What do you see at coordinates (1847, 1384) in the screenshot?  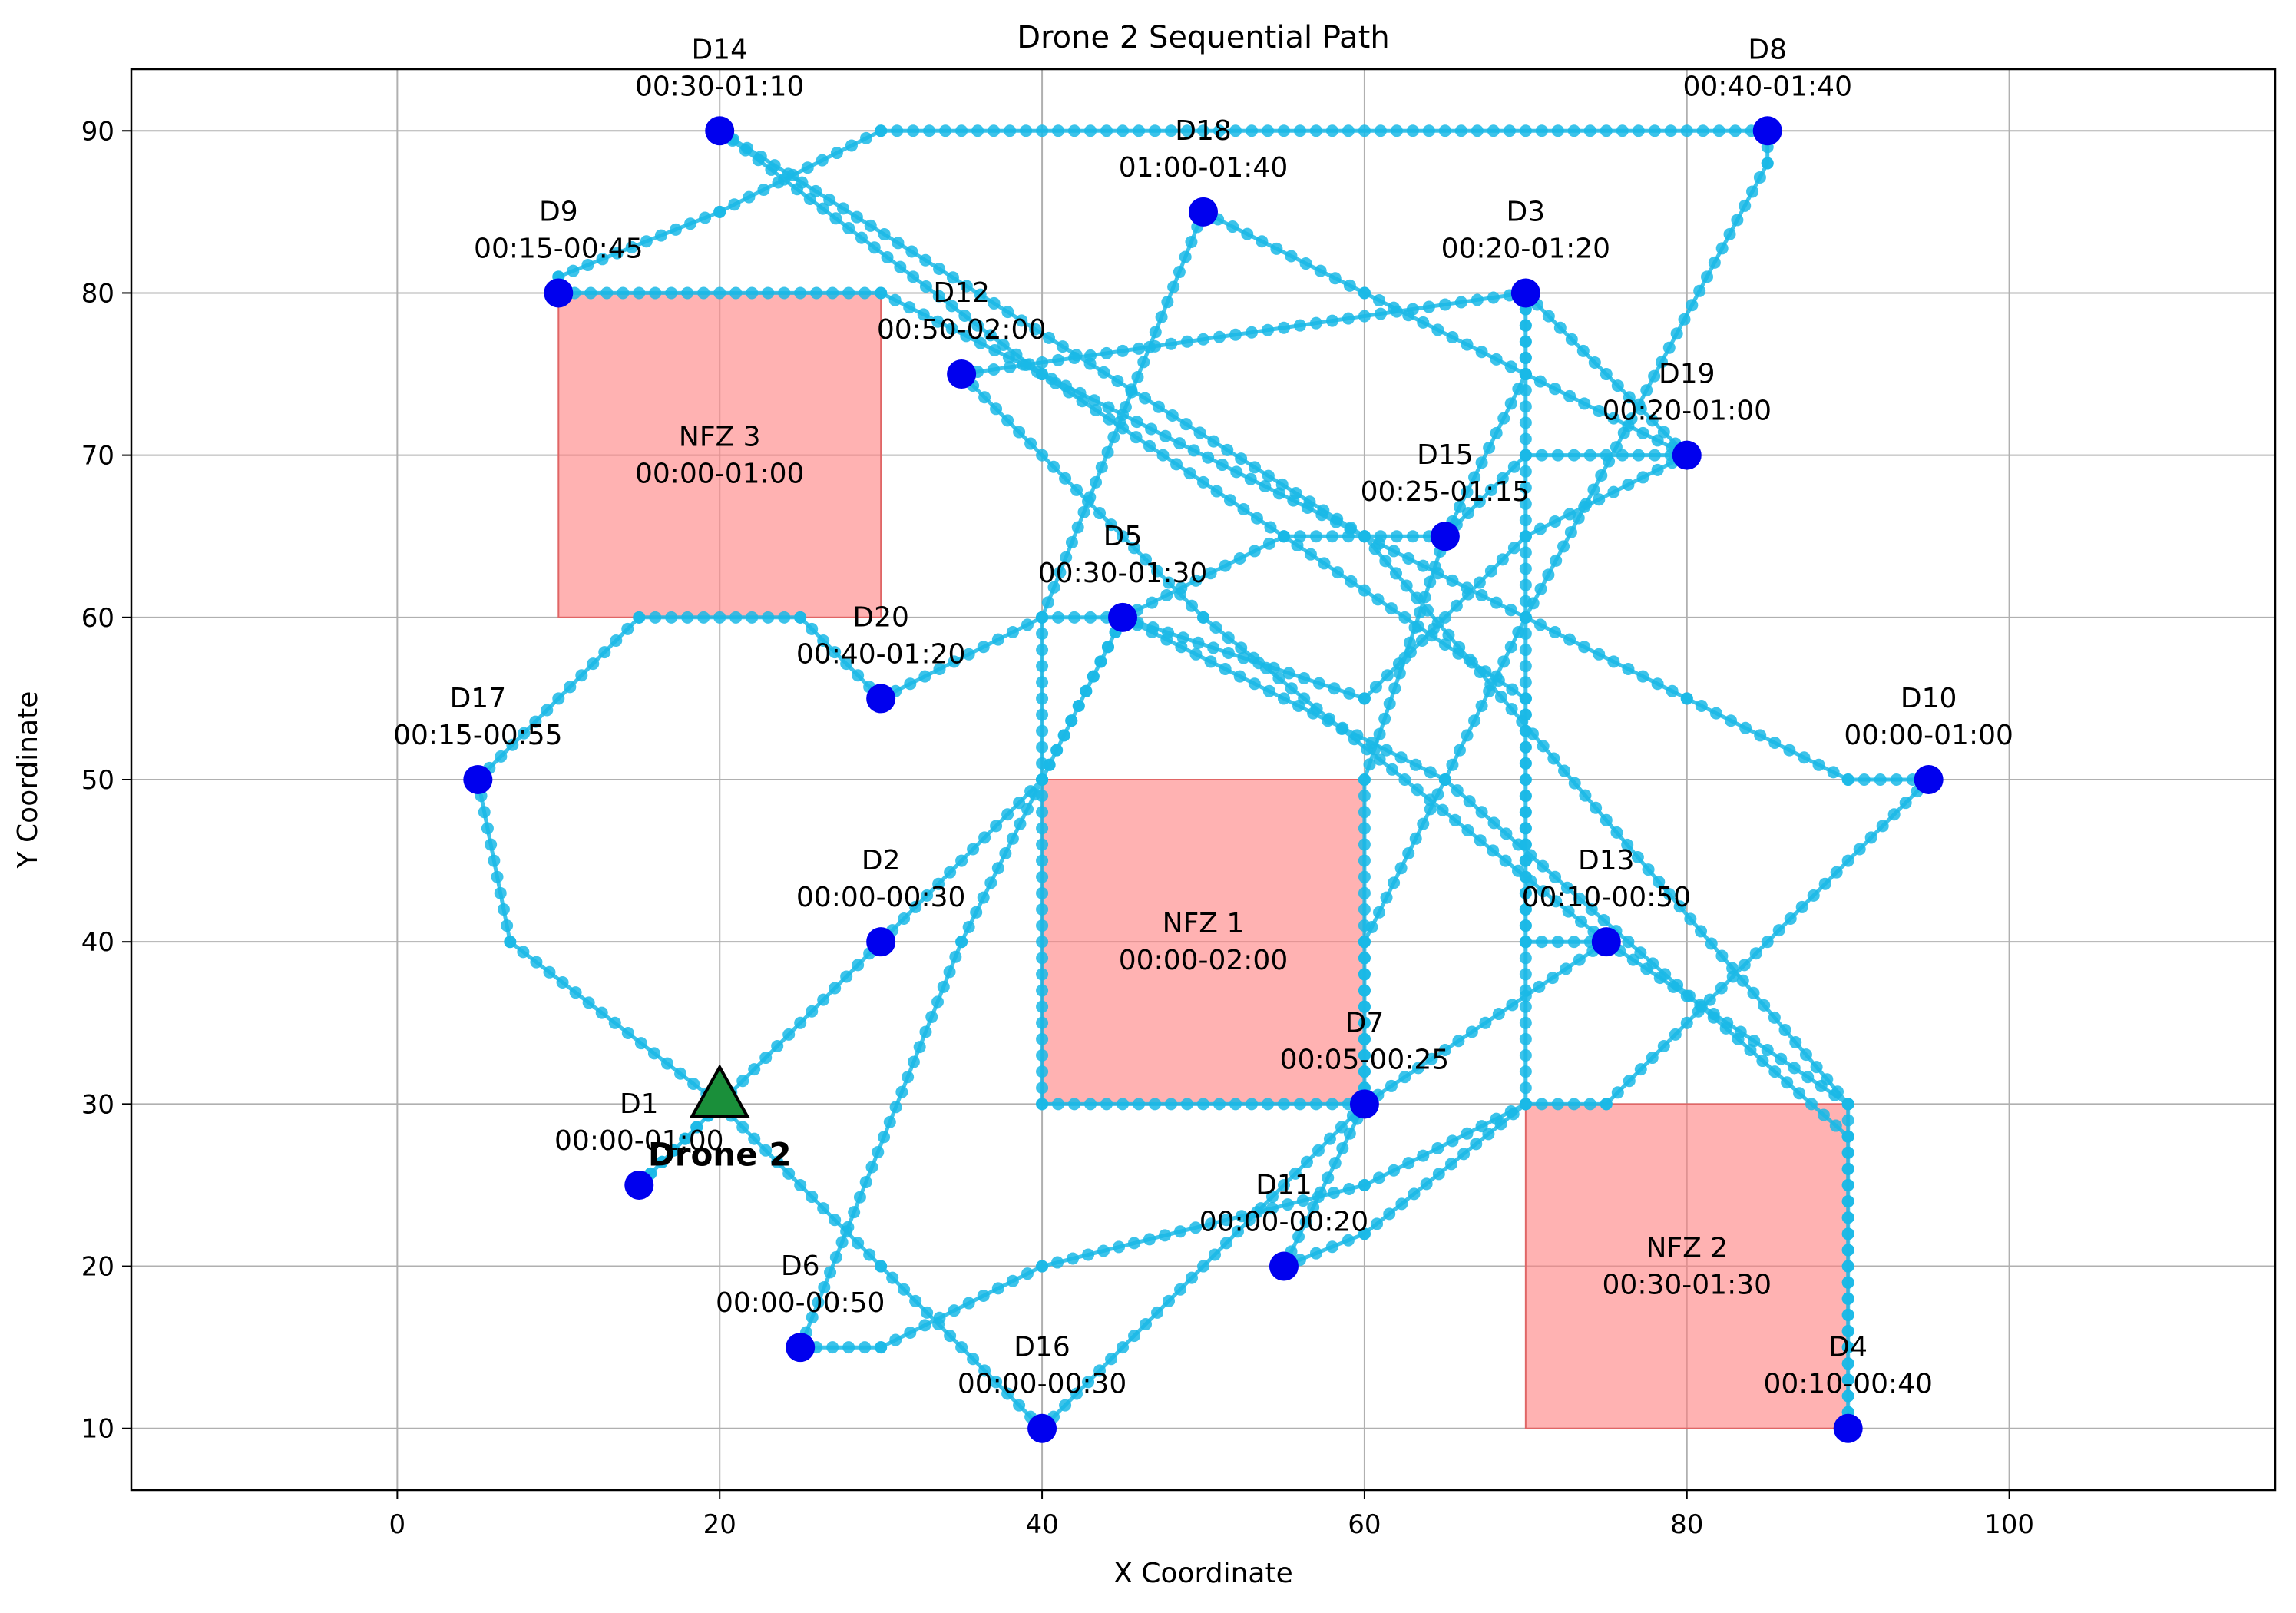 I see `delivery-window-label: 00:10-00:40` at bounding box center [1847, 1384].